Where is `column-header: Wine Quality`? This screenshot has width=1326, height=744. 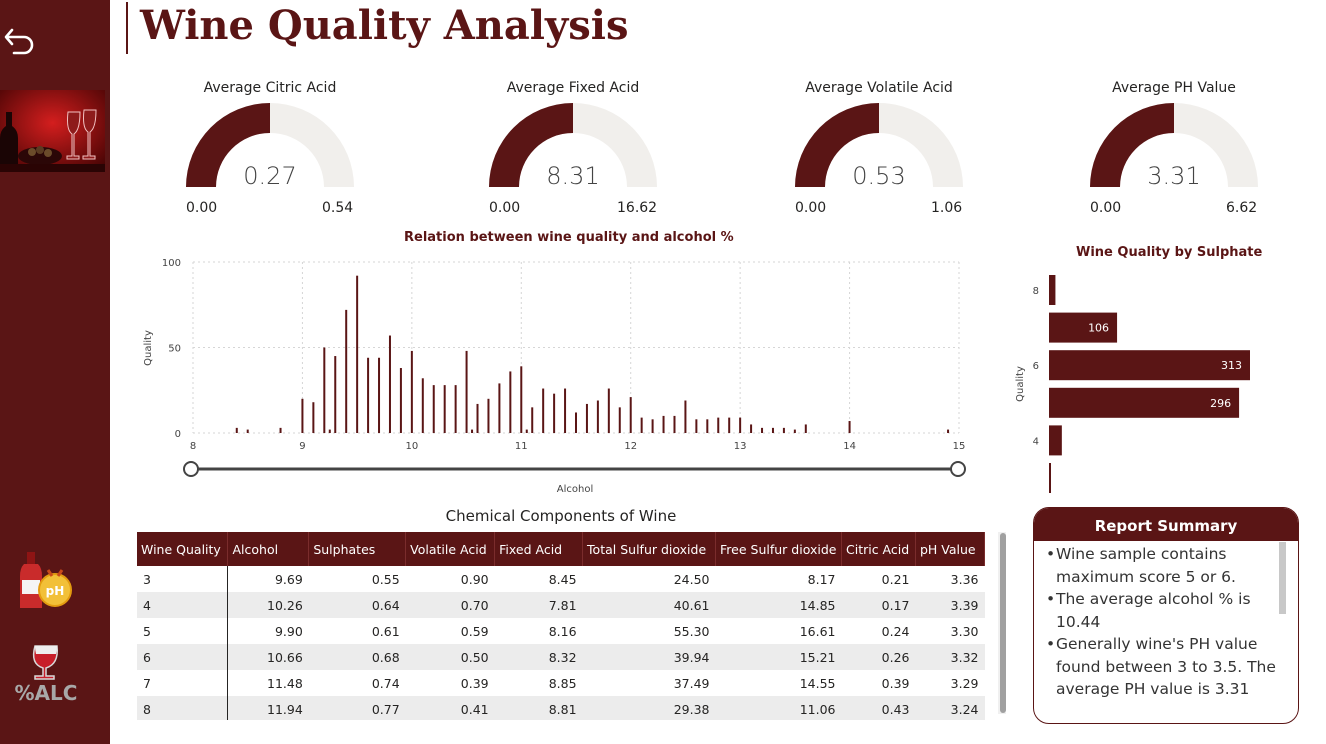
column-header: Wine Quality is located at coordinates (183, 549).